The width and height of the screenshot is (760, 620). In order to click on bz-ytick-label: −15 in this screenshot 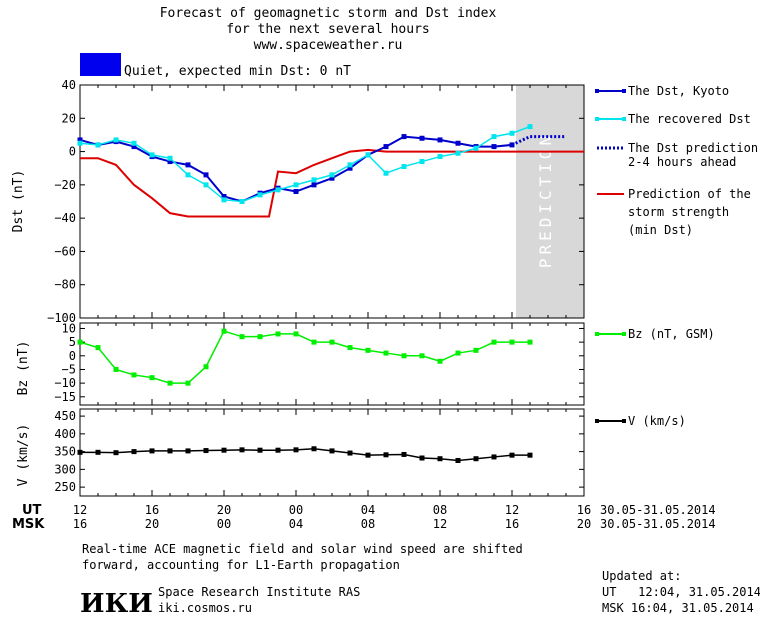, I will do `click(65, 397)`.